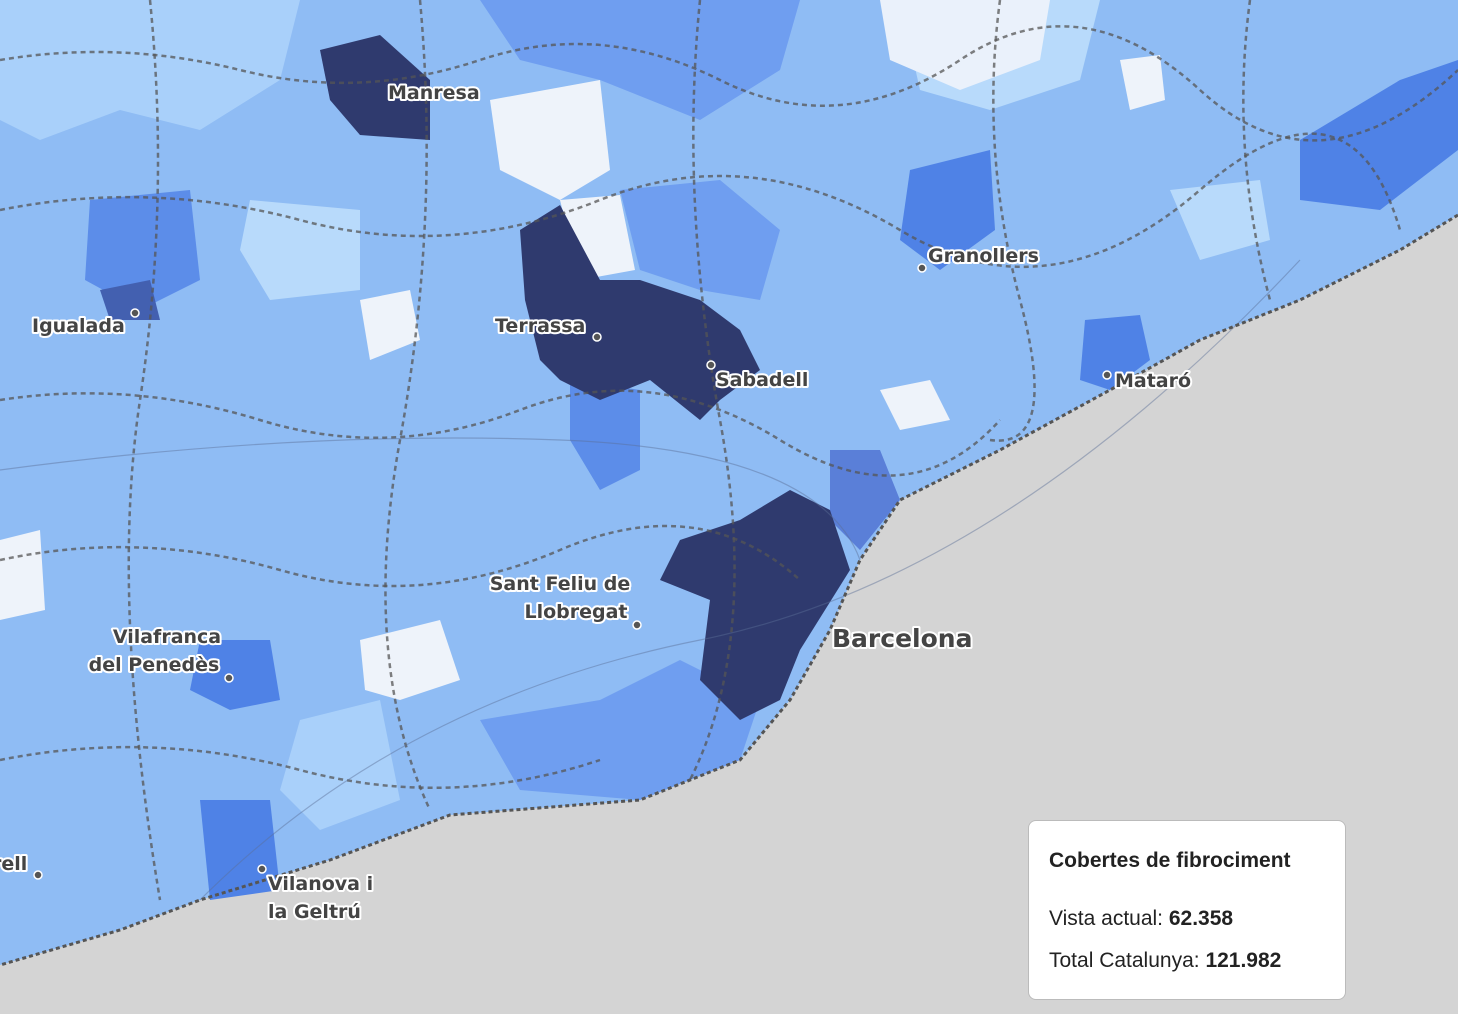 This screenshot has height=1014, width=1458. I want to click on legend-value: 121.982, so click(1243, 960).